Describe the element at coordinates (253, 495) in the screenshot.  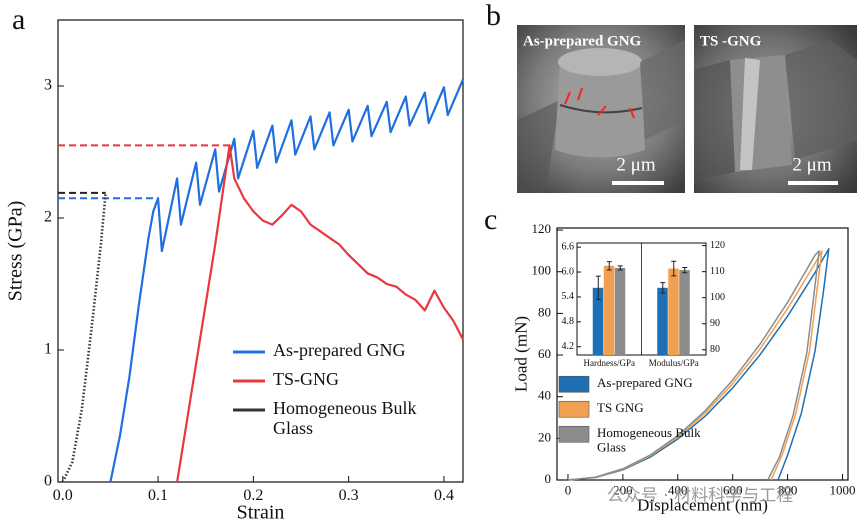
I see `x-tick-label: 0.2` at that location.